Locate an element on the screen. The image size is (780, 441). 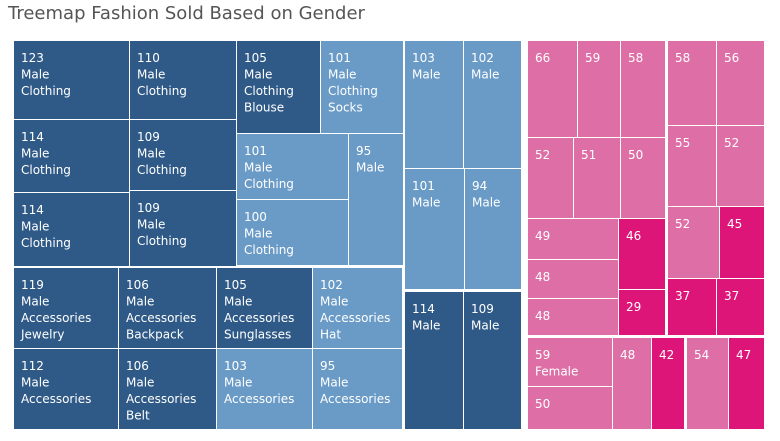
treemap-cell: 105 Male Clothing Blouse is located at coordinates (278, 87).